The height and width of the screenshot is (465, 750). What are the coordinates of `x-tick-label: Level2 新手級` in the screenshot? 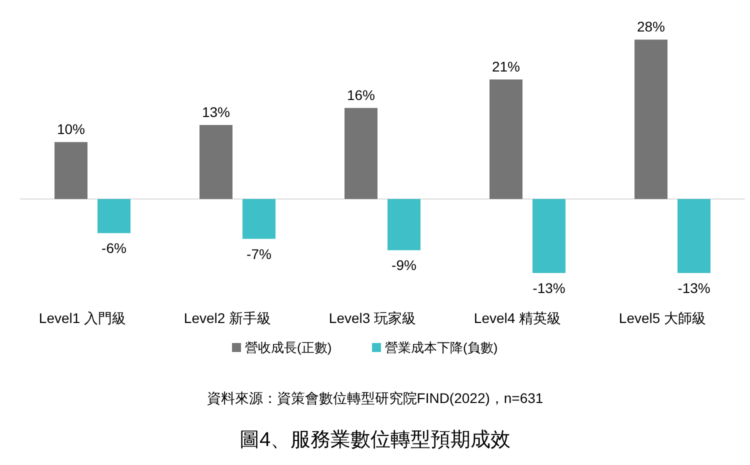 It's located at (228, 318).